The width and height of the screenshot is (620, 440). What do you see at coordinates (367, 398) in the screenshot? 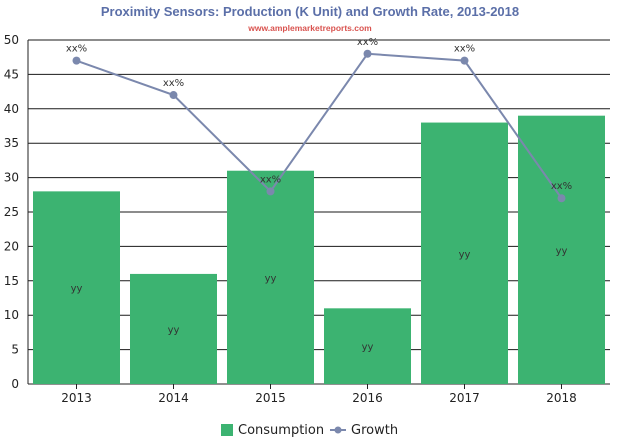
I see `x-tick-label: 2016` at bounding box center [367, 398].